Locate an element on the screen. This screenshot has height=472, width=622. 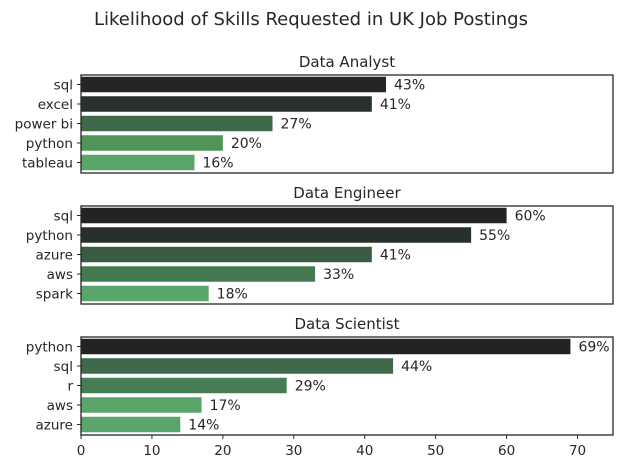
x-tick-label: 70 is located at coordinates (577, 451).